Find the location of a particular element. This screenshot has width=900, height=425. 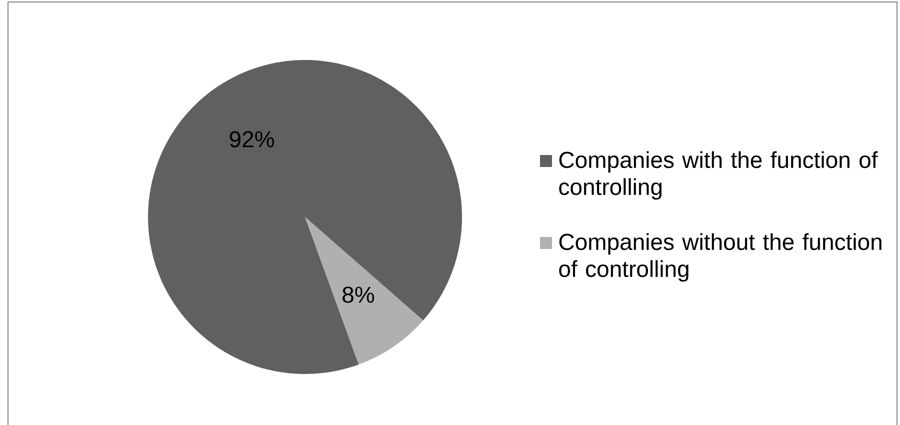

legend-label: Companies with the function of controlling is located at coordinates (718, 175).